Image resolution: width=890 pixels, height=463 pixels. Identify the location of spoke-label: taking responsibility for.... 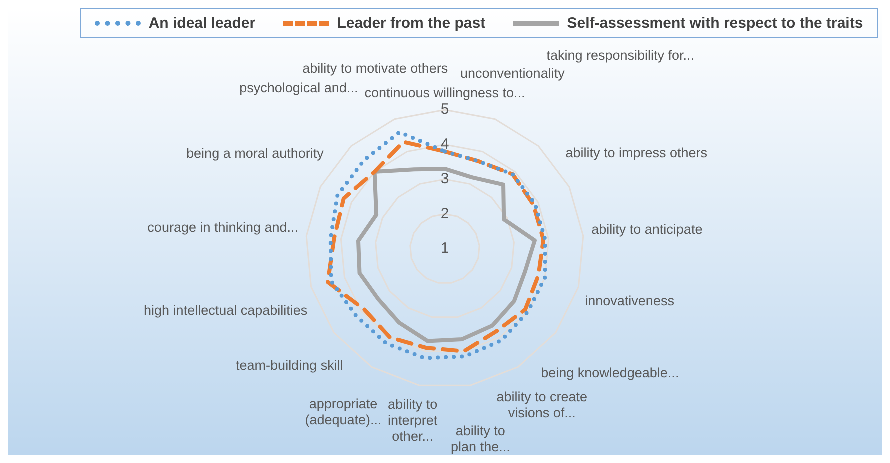
(620, 56).